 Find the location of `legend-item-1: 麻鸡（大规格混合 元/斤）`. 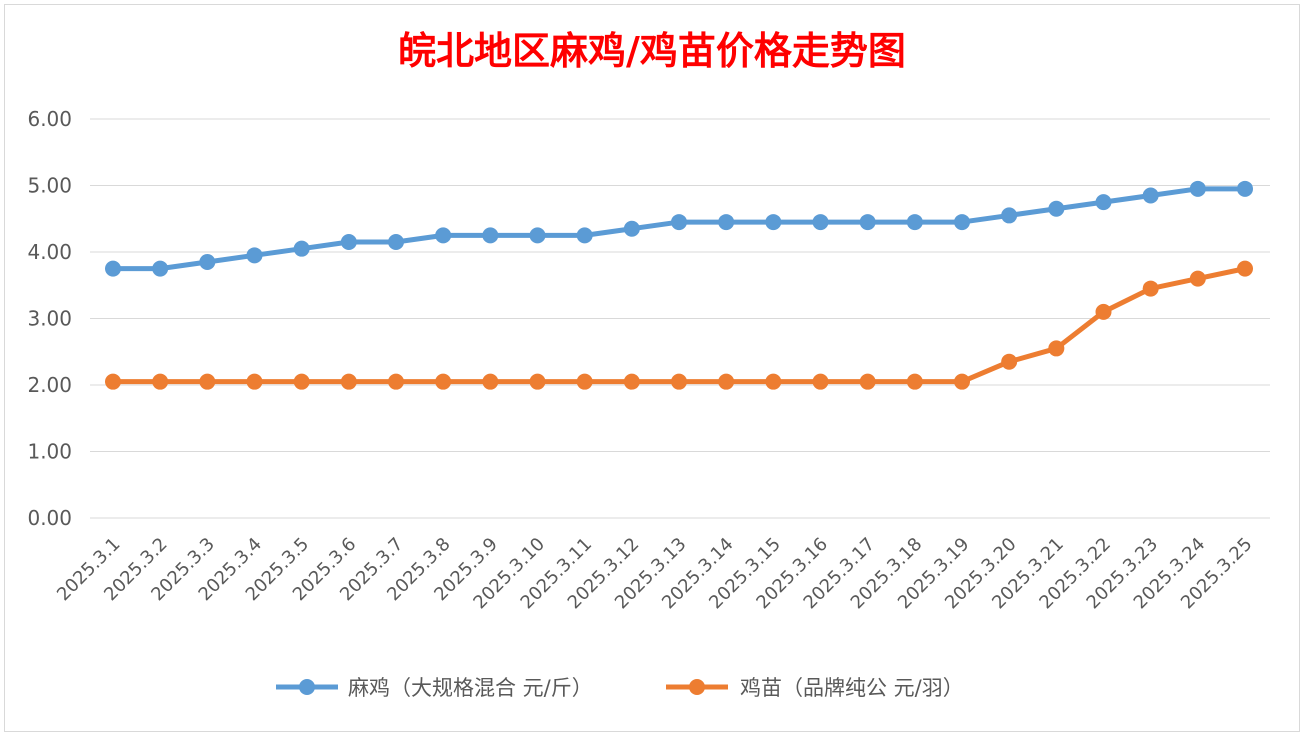

legend-item-1: 麻鸡（大规格混合 元/斤） is located at coordinates (434, 688).